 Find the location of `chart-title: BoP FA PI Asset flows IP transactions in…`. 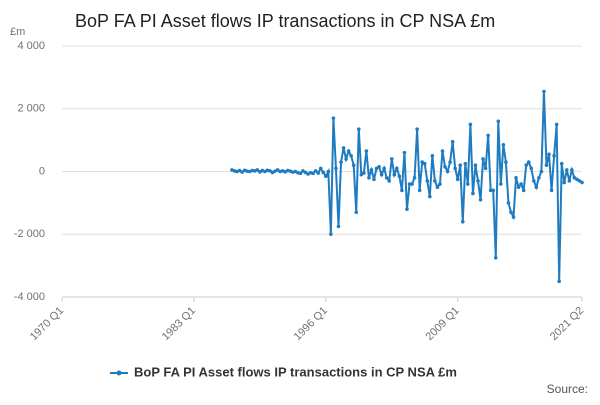

chart-title: BoP FA PI Asset flows IP transactions in… is located at coordinates (285, 21).